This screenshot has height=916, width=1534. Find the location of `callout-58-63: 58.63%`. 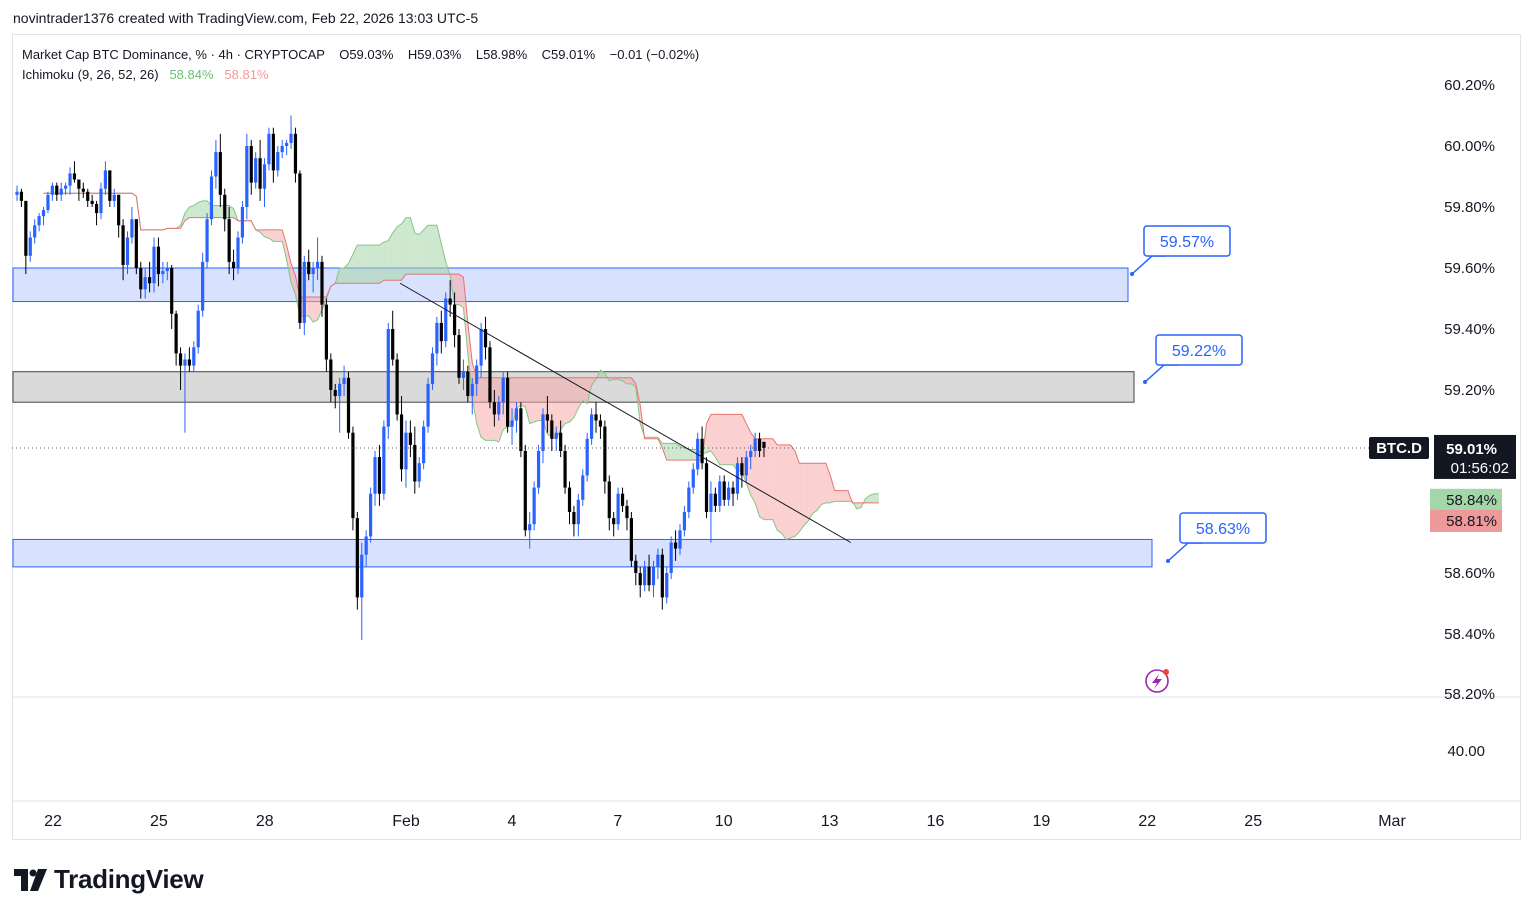

callout-58-63: 58.63% is located at coordinates (1216, 537).